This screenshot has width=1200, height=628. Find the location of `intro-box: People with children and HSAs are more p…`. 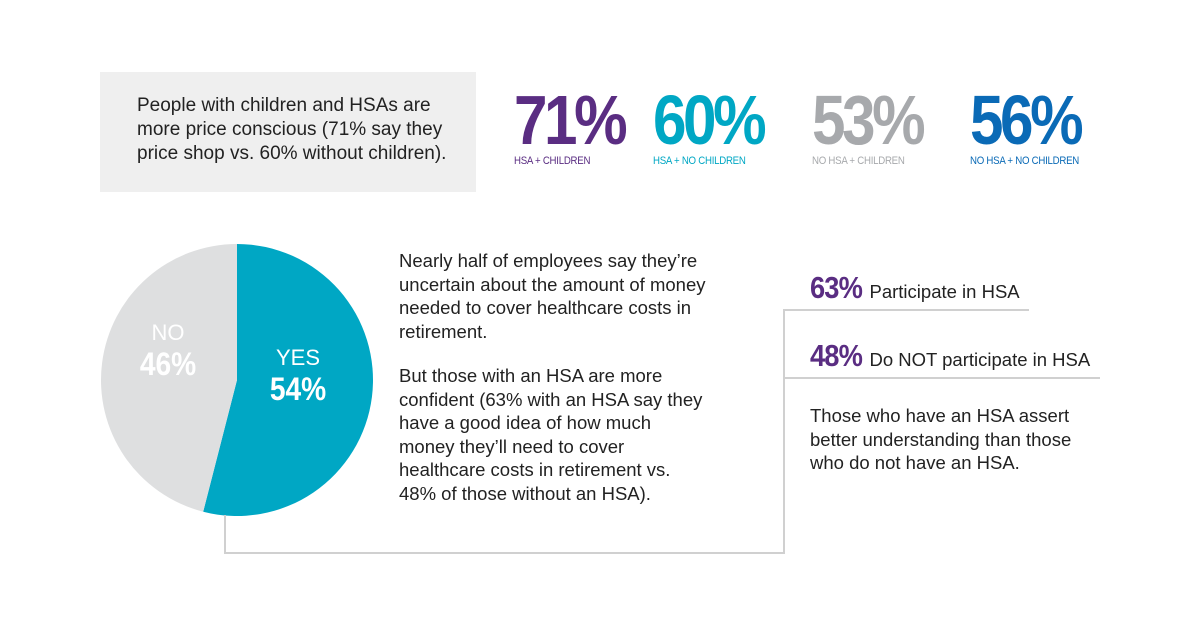

intro-box: People with children and HSAs are more p… is located at coordinates (288, 132).